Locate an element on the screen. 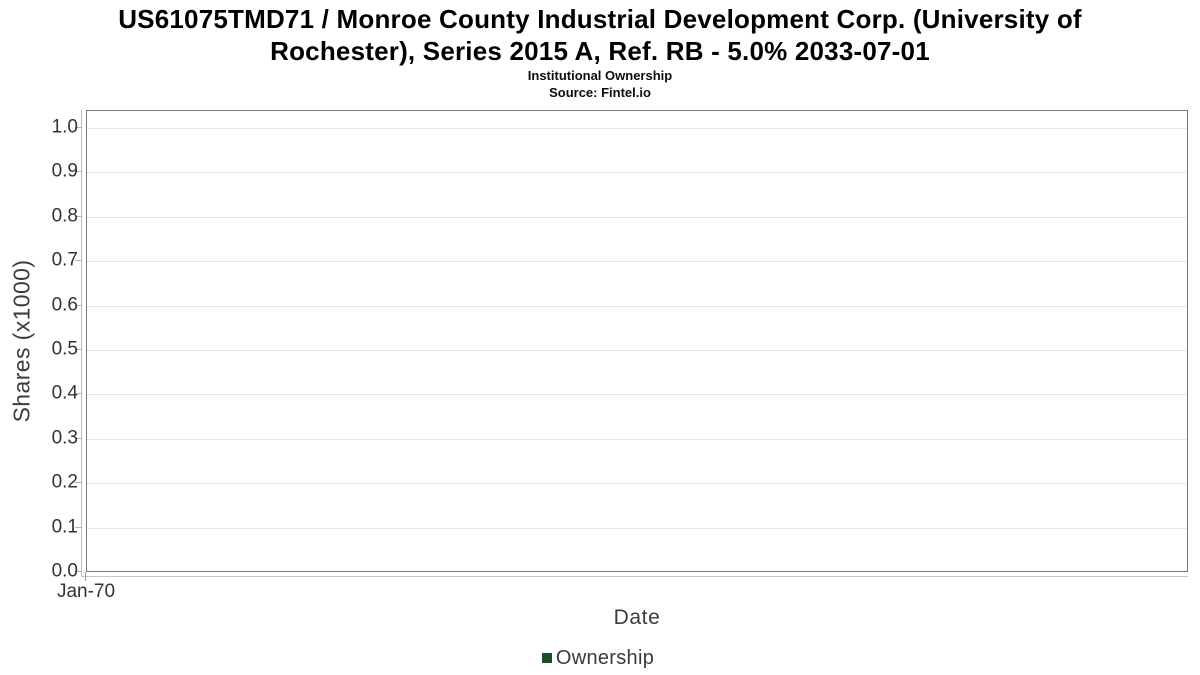  x-tick-label: Jan-70 is located at coordinates (86, 591).